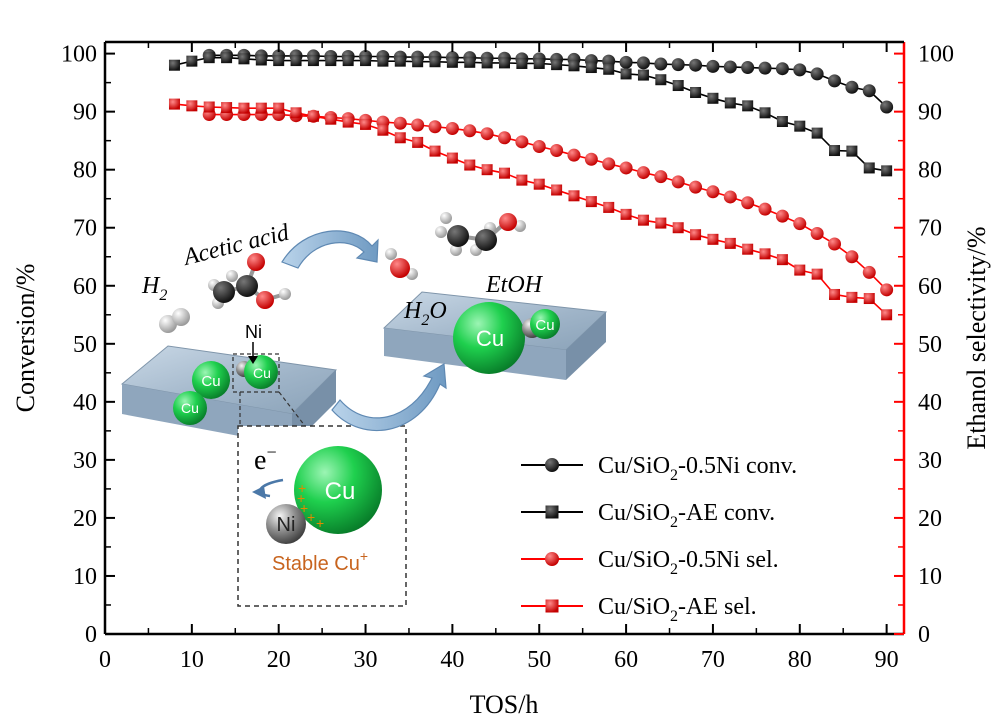  What do you see at coordinates (639, 609) in the screenshot?
I see `legend-entry: Cu/SiO2-AE sel.` at bounding box center [639, 609].